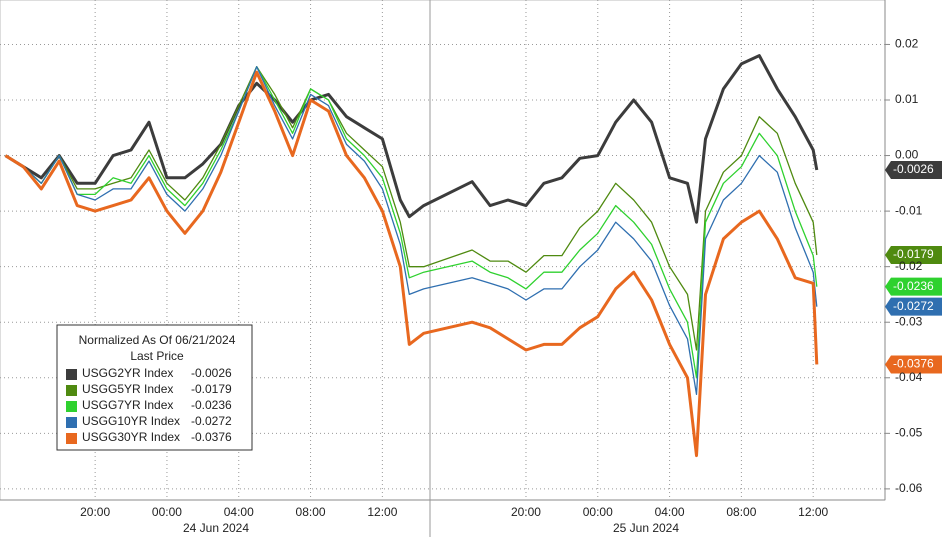  Describe the element at coordinates (127, 373) in the screenshot. I see `legend-label: USGG2YR Index` at that location.